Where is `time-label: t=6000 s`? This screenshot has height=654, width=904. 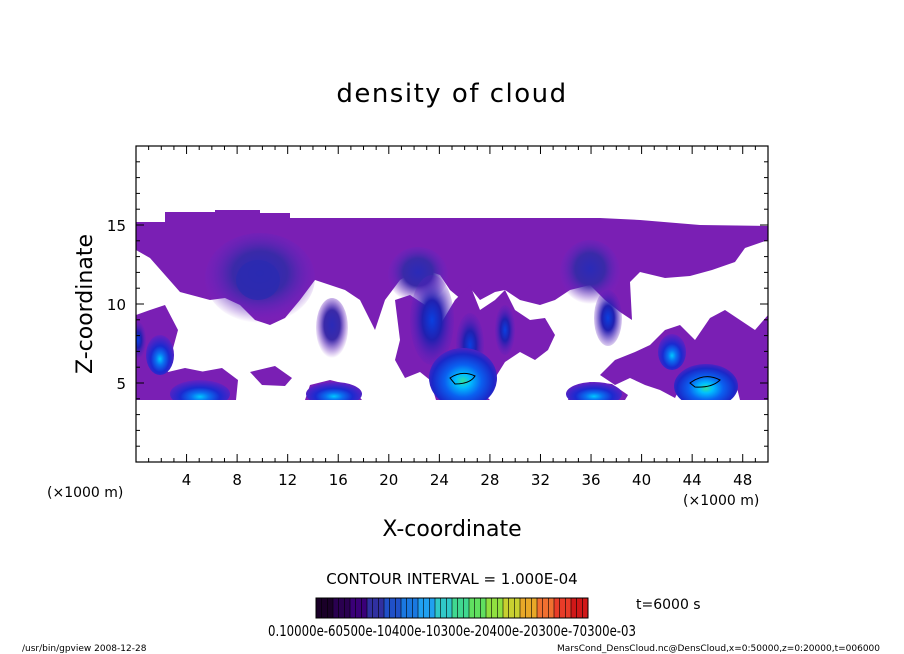 time-label: t=6000 s is located at coordinates (668, 605).